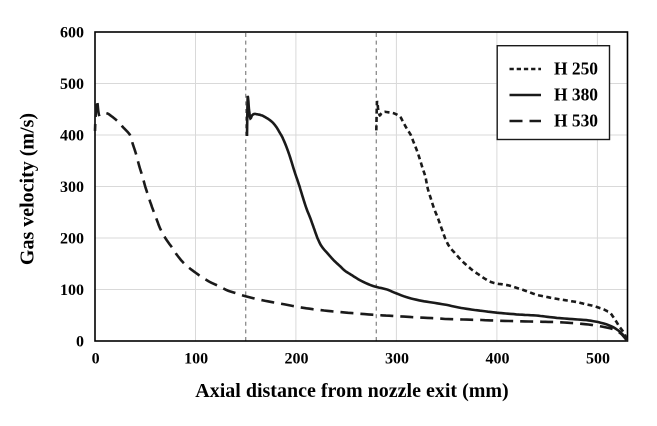  Describe the element at coordinates (28, 189) in the screenshot. I see `svg-text: Gas velocity (m/s)` at that location.